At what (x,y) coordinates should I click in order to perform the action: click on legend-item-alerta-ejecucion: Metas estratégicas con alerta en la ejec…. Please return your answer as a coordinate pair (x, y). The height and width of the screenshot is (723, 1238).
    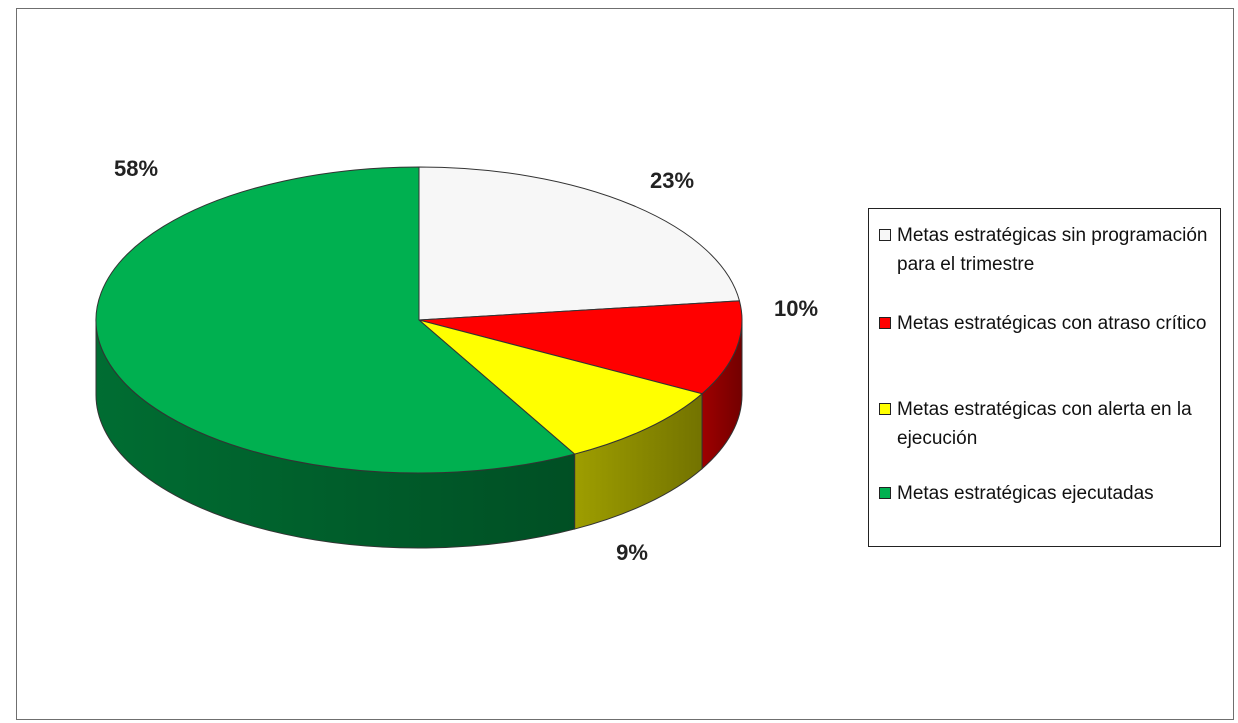
    Looking at the image, I should click on (1044, 424).